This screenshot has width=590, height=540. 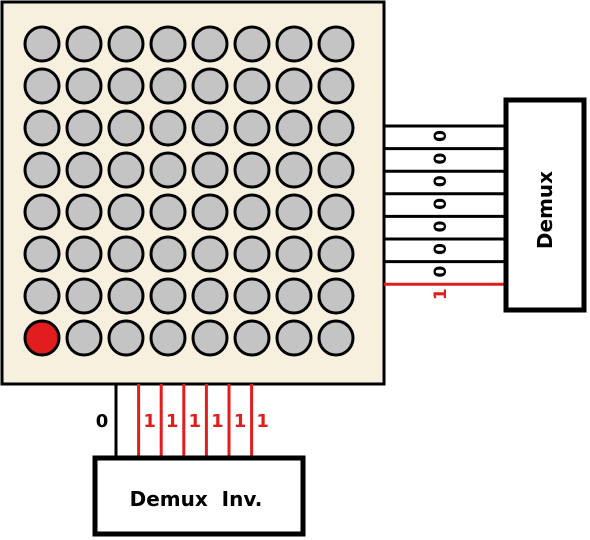 I want to click on bottom-demux-box, so click(x=199, y=496).